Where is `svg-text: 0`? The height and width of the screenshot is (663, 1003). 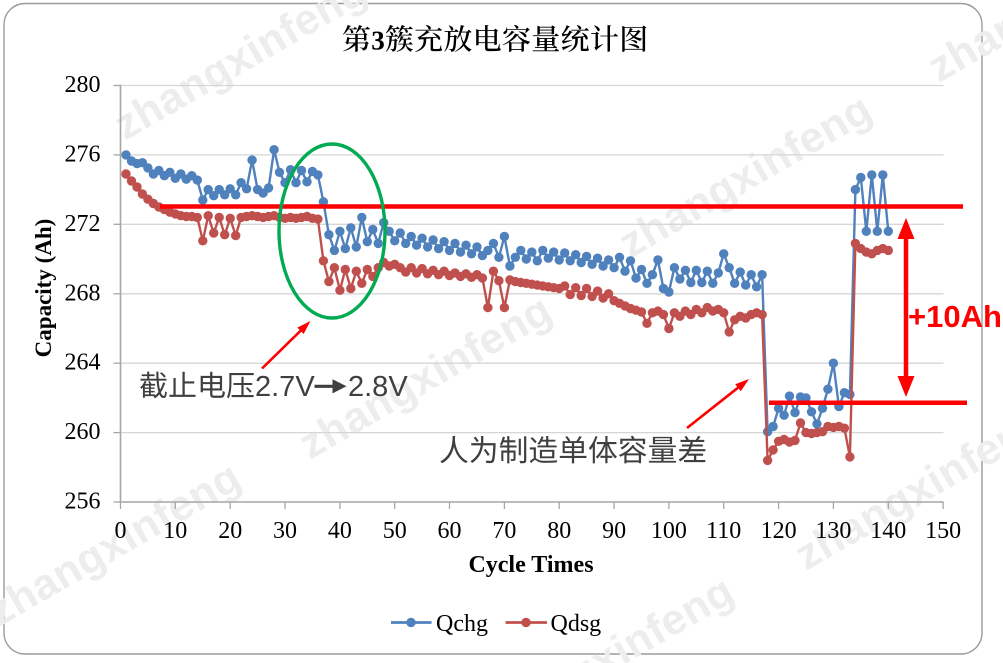 svg-text: 0 is located at coordinates (121, 531).